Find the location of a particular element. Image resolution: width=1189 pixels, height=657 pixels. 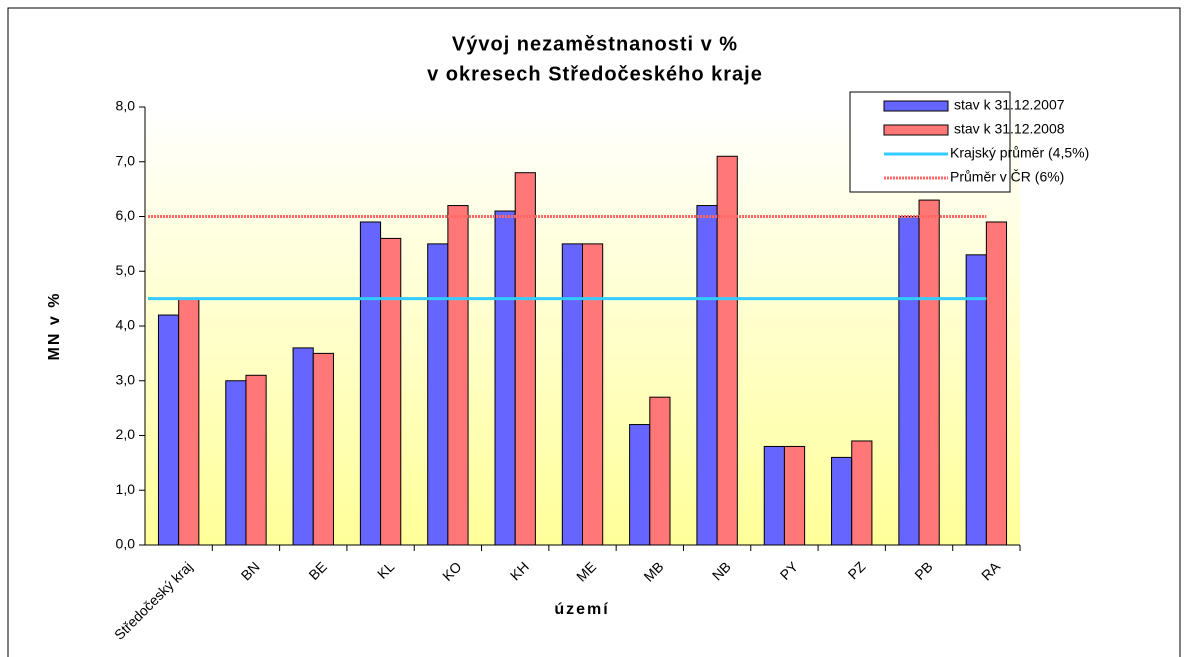

x-axis-label: území is located at coordinates (581, 609).